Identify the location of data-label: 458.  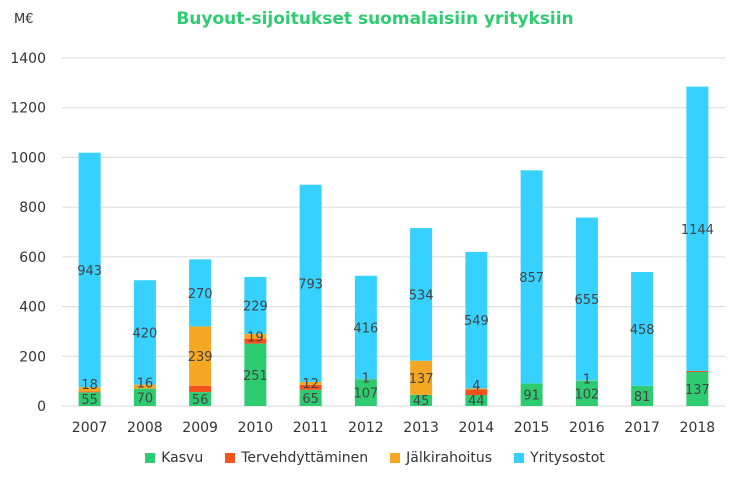
(642, 330).